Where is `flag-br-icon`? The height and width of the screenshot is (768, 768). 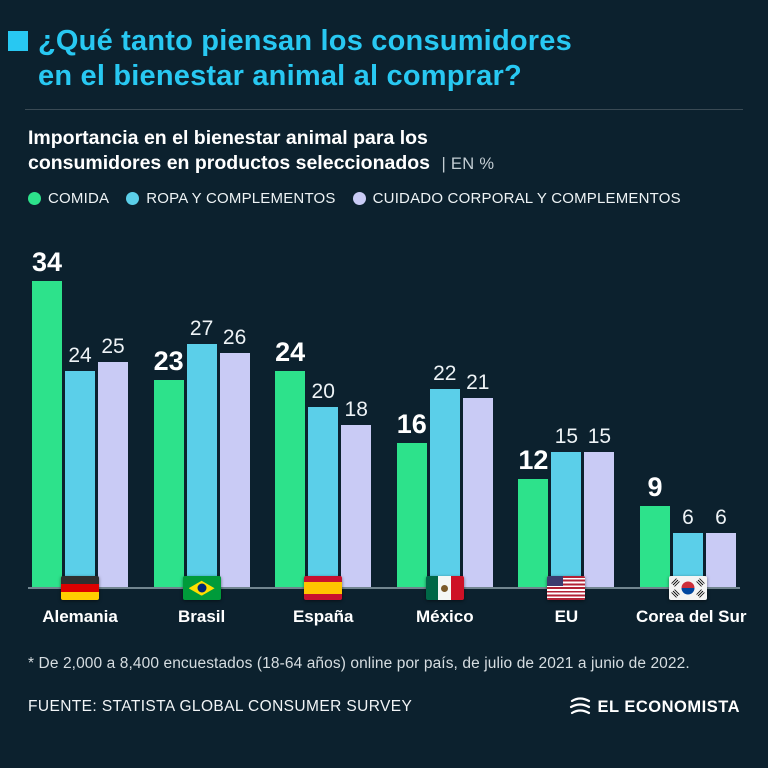 flag-br-icon is located at coordinates (201, 588).